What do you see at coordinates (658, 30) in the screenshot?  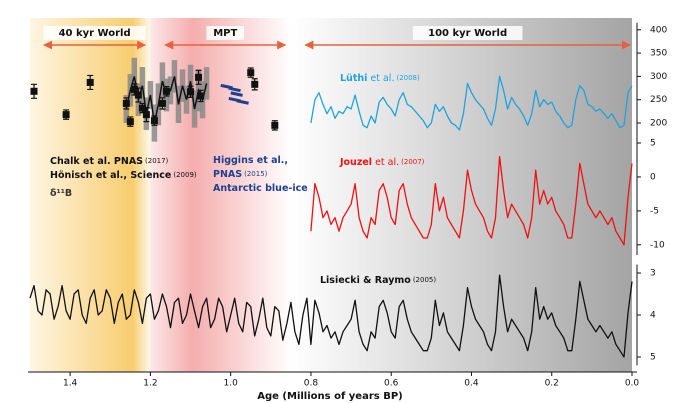 I see `y-tick-label: 400` at bounding box center [658, 30].